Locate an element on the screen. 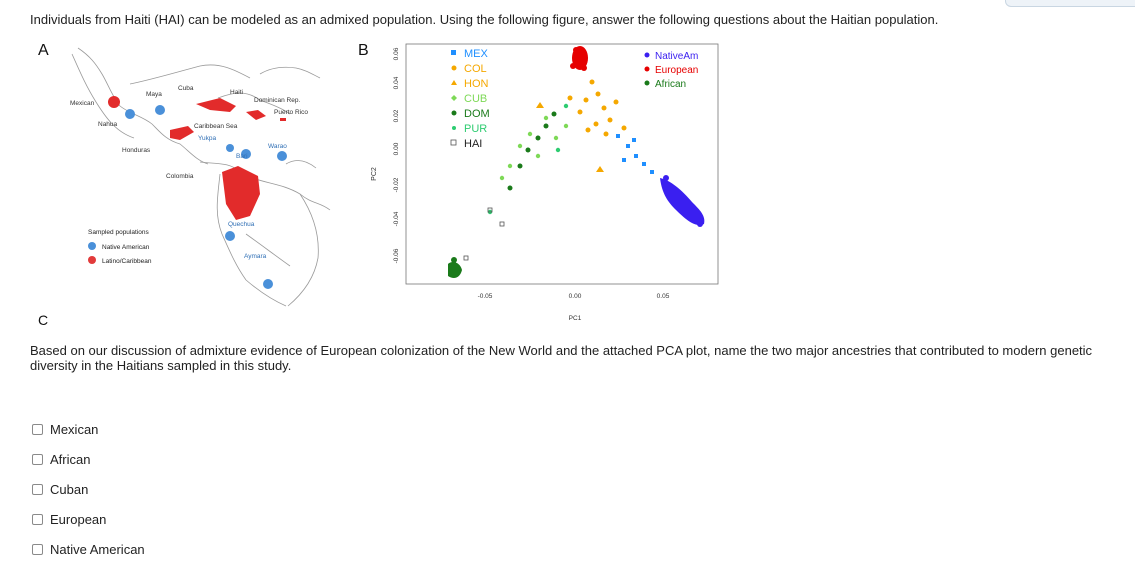  legend-nativeam: NativeAm is located at coordinates (676, 56).